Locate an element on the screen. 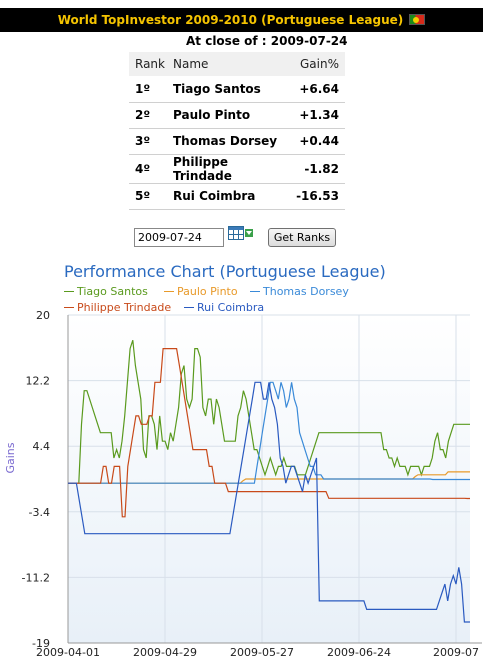  y-tick-label: -11.2 is located at coordinates (36, 577).